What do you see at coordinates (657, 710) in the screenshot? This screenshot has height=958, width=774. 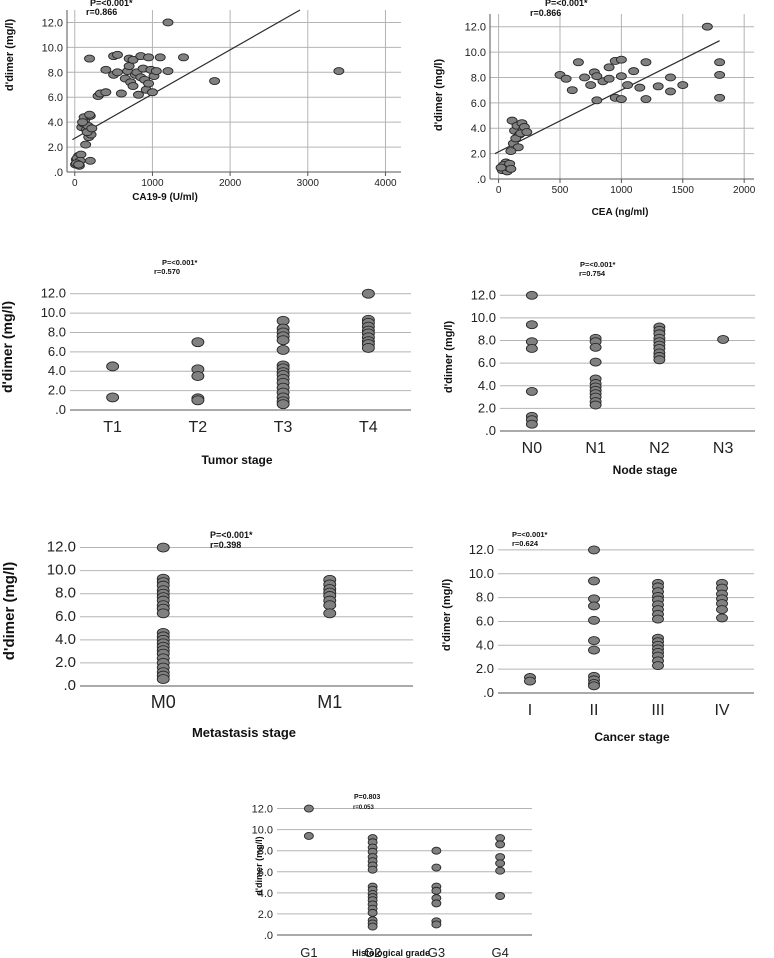 I see `category-label-III: III` at bounding box center [657, 710].